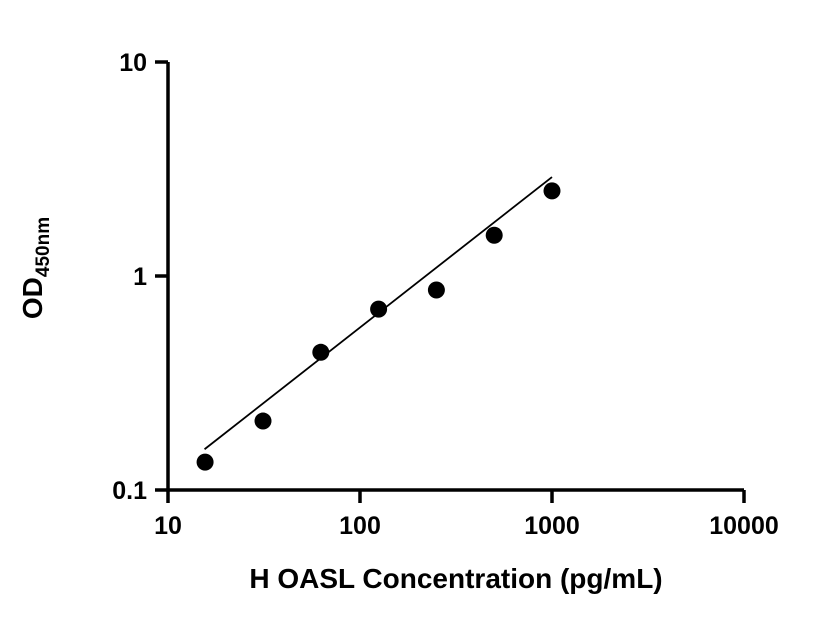 This screenshot has height=640, width=816. What do you see at coordinates (32, 298) in the screenshot?
I see `y-axis-title-main: OD` at bounding box center [32, 298].